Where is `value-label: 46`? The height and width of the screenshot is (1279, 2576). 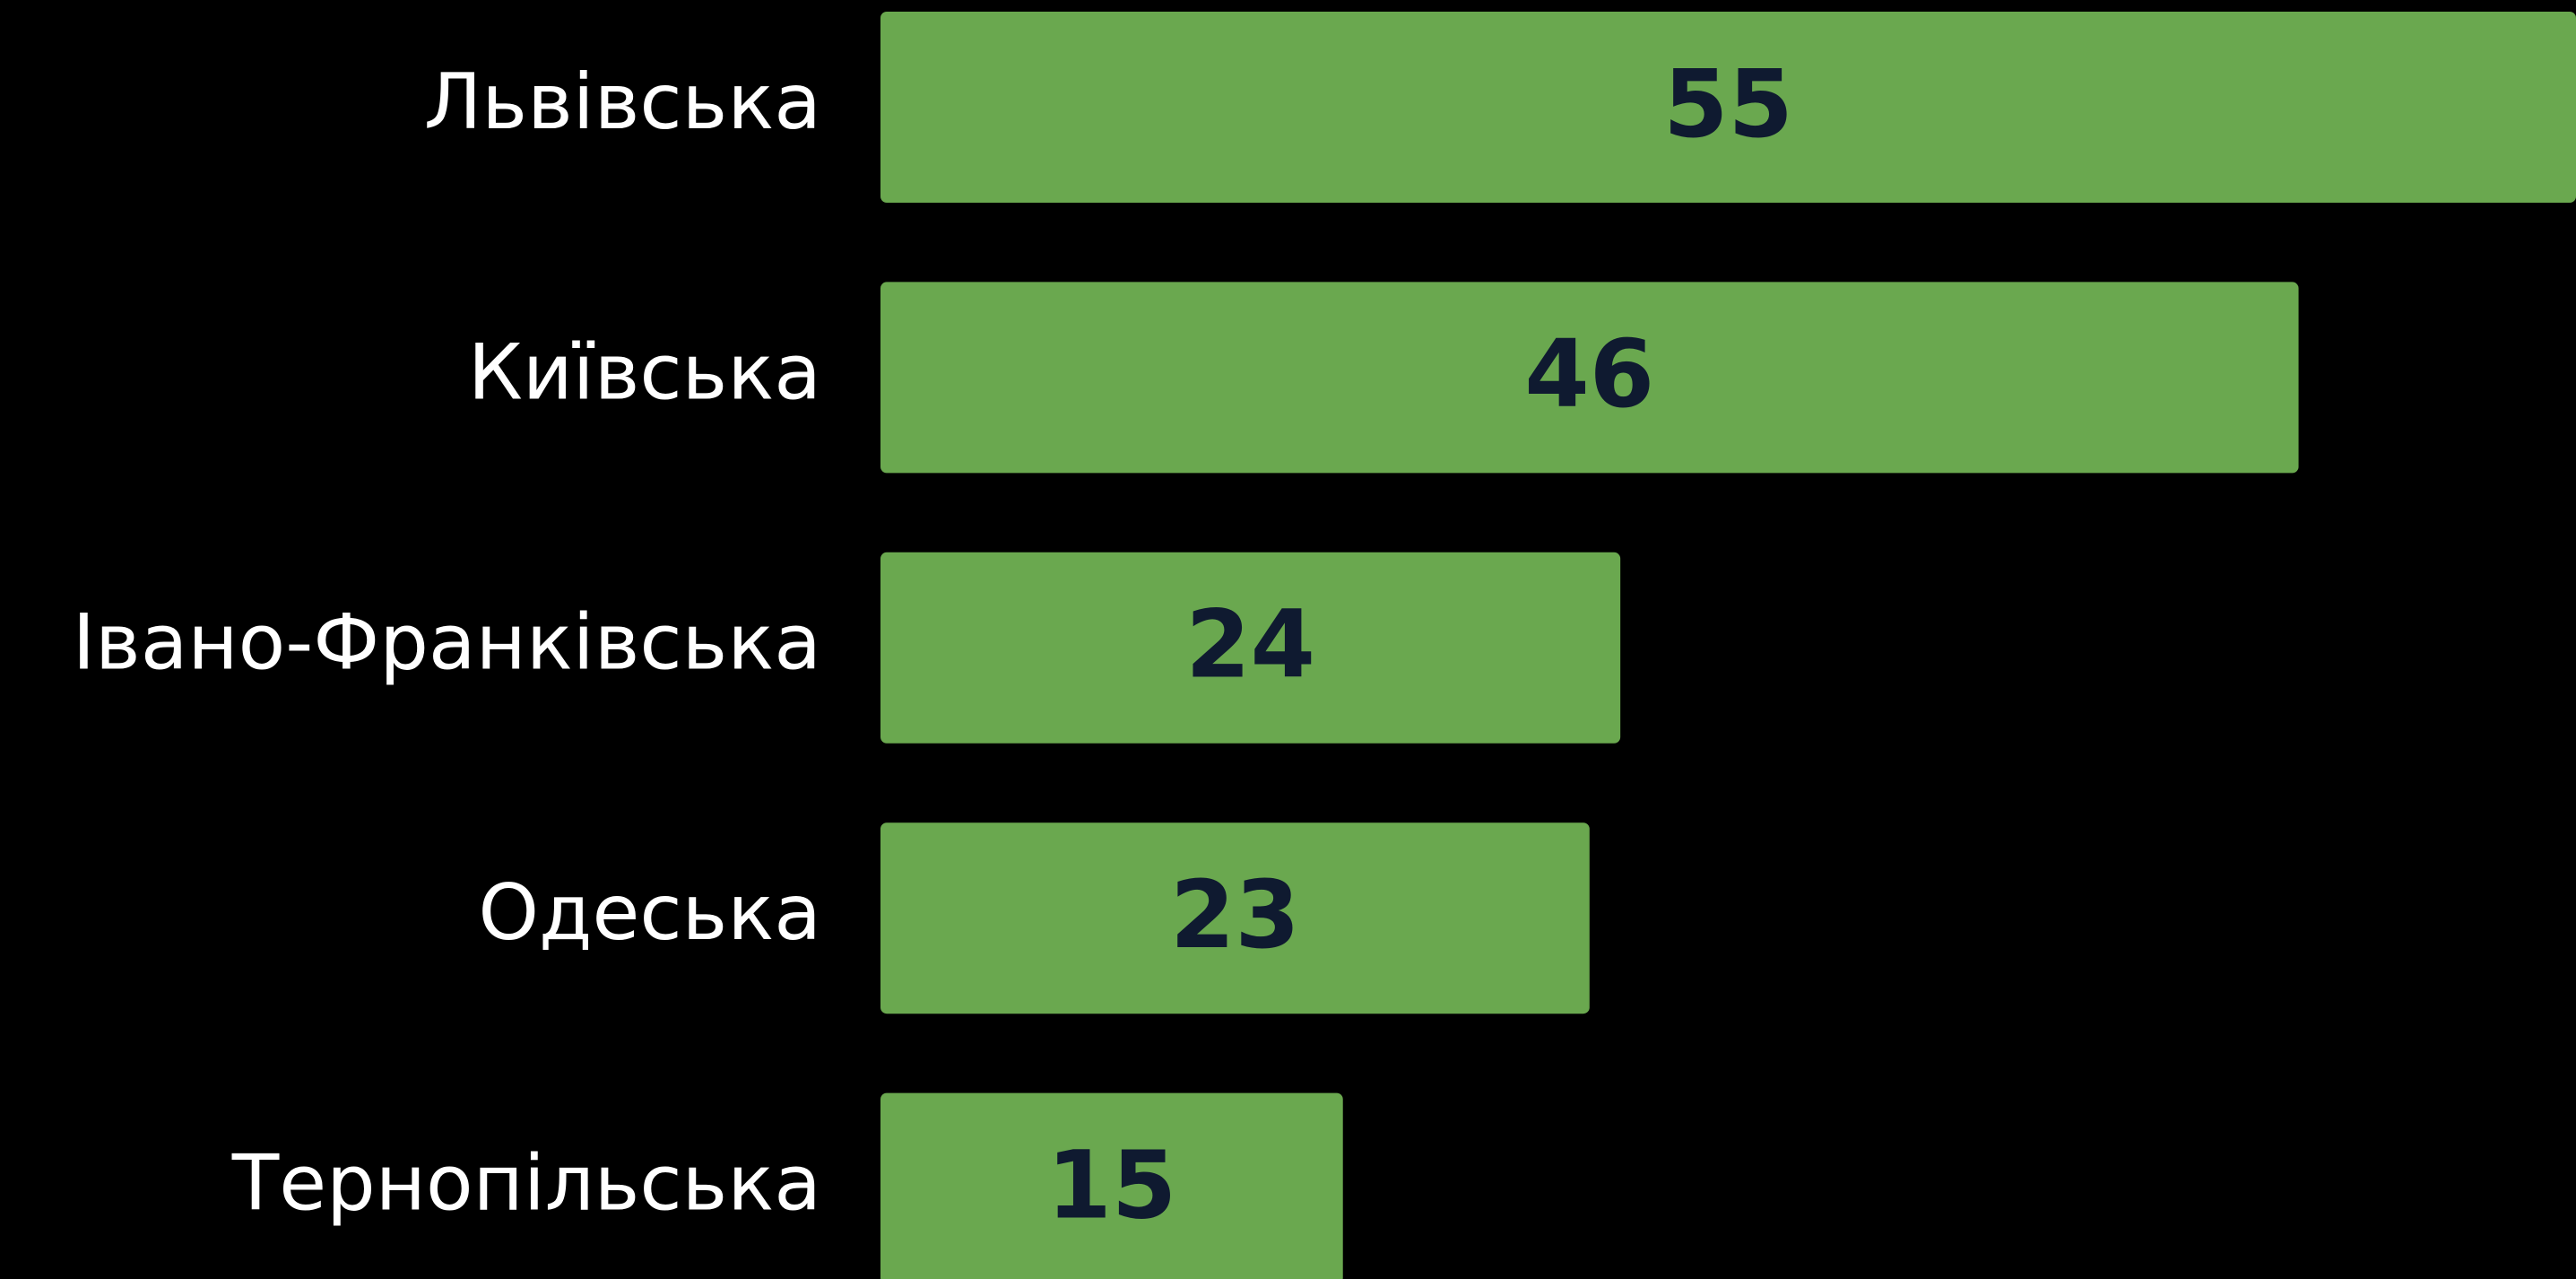
value-label: 46 is located at coordinates (1589, 374).